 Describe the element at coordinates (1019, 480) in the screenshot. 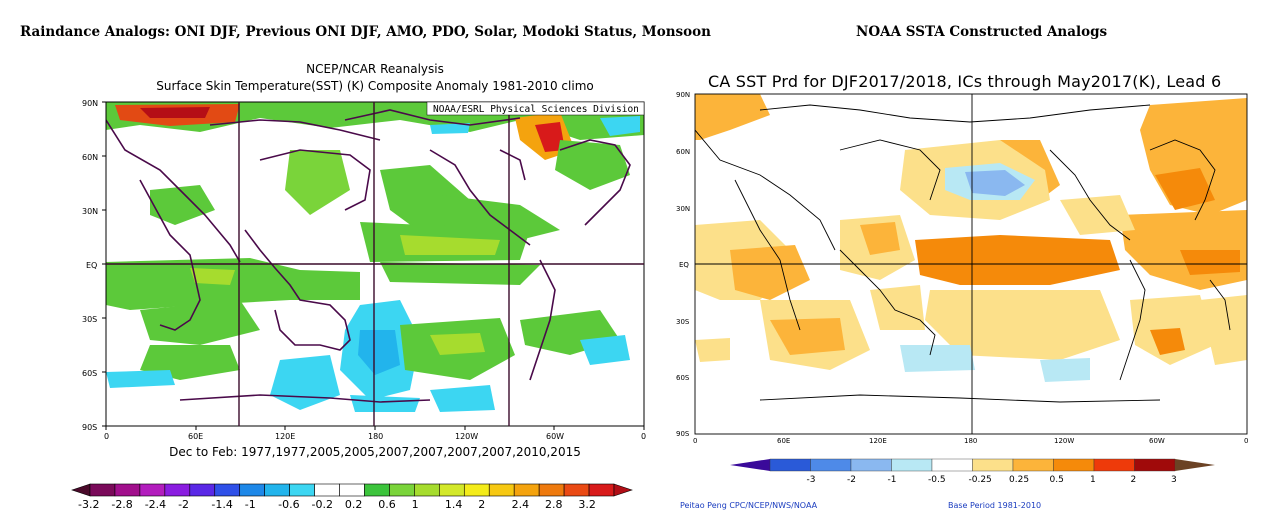

I see `right-cb-label: 0.25` at that location.